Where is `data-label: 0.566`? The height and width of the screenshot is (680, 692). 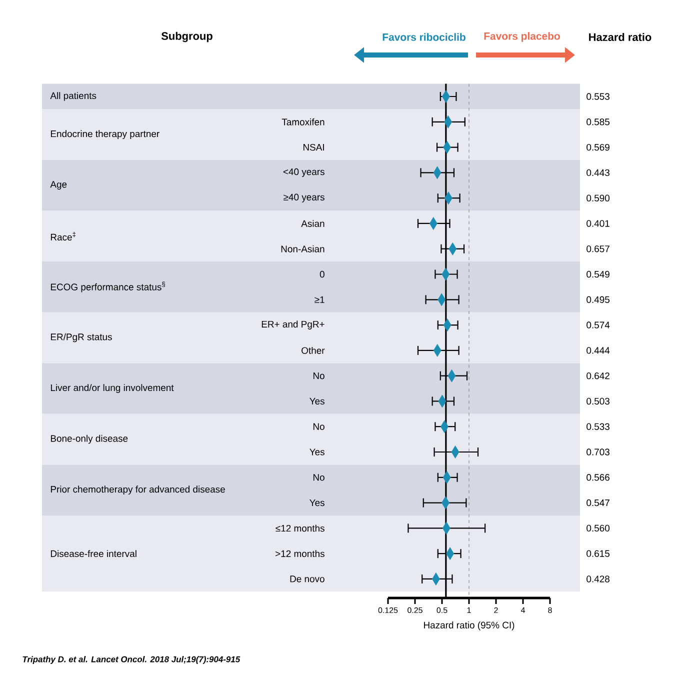
data-label: 0.566 is located at coordinates (598, 477).